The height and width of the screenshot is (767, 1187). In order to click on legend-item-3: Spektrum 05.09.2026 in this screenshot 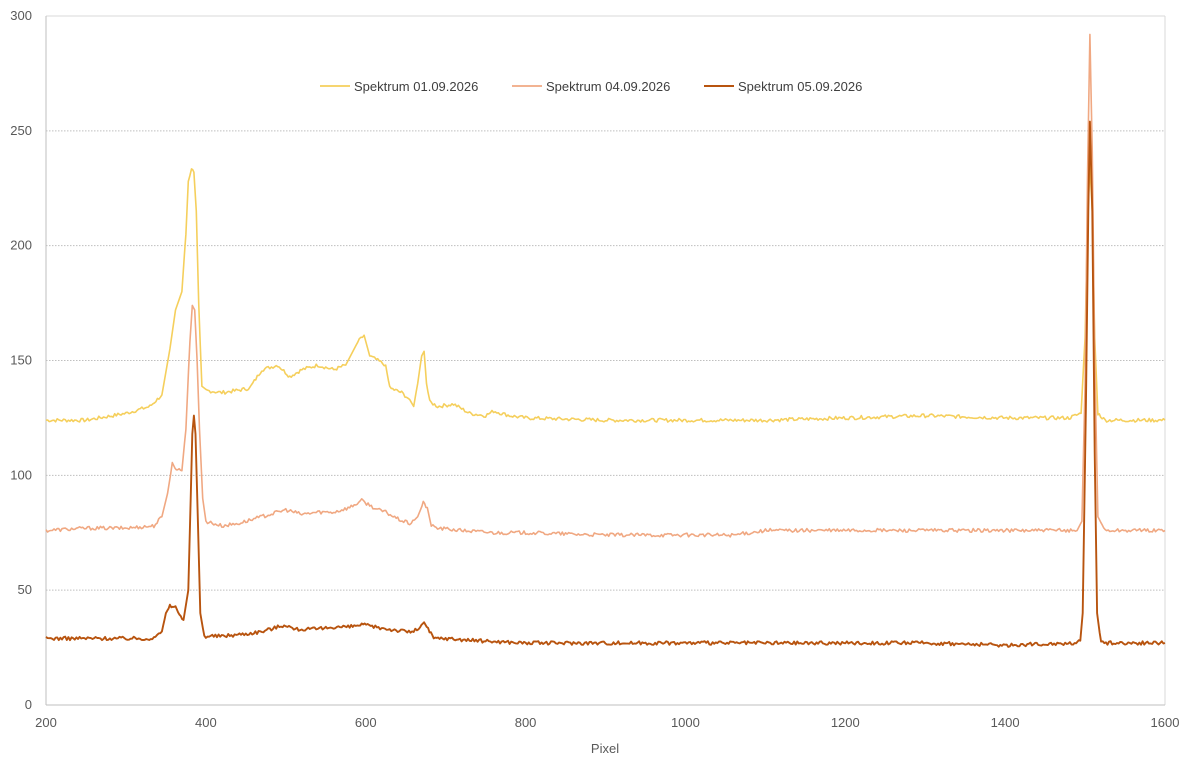, I will do `click(783, 86)`.